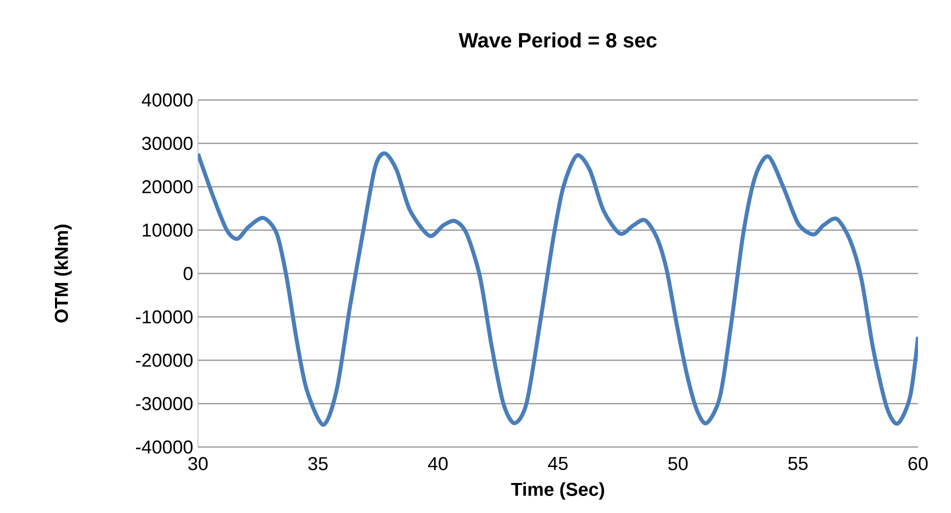  What do you see at coordinates (63, 273) in the screenshot?
I see `y-axis-title: OTM (kNm)` at bounding box center [63, 273].